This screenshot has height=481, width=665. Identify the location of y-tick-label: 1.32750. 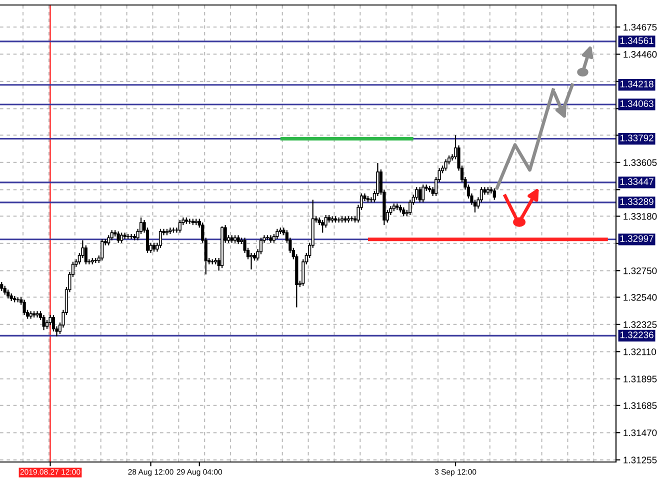
(640, 270).